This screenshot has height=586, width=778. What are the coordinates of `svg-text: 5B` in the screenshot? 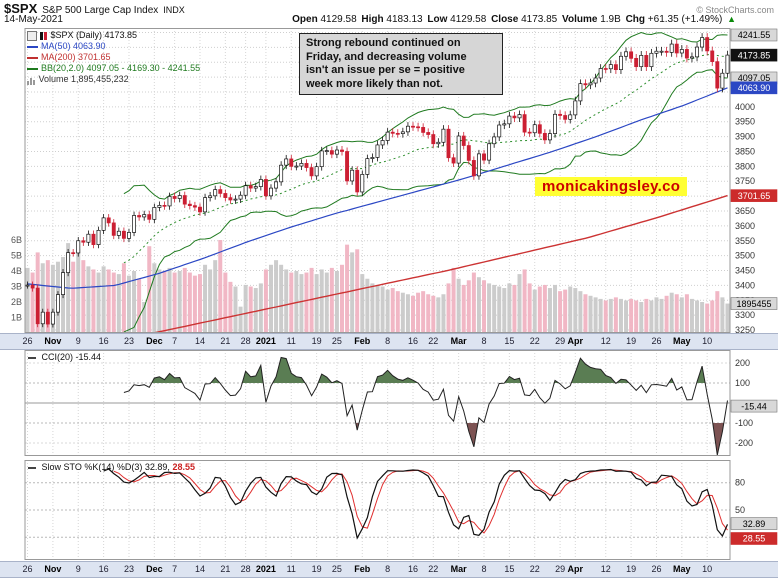 It's located at (16, 256).